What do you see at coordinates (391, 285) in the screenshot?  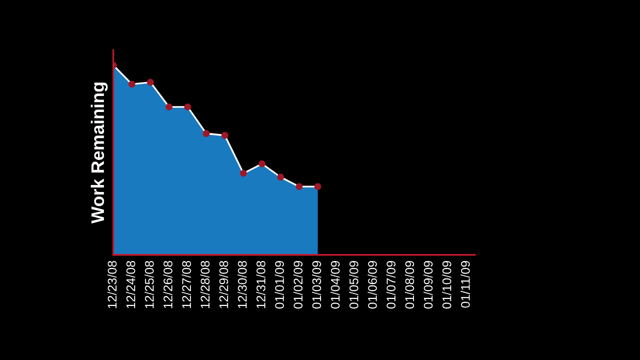 I see `x-tick-label: 01/07/09` at bounding box center [391, 285].